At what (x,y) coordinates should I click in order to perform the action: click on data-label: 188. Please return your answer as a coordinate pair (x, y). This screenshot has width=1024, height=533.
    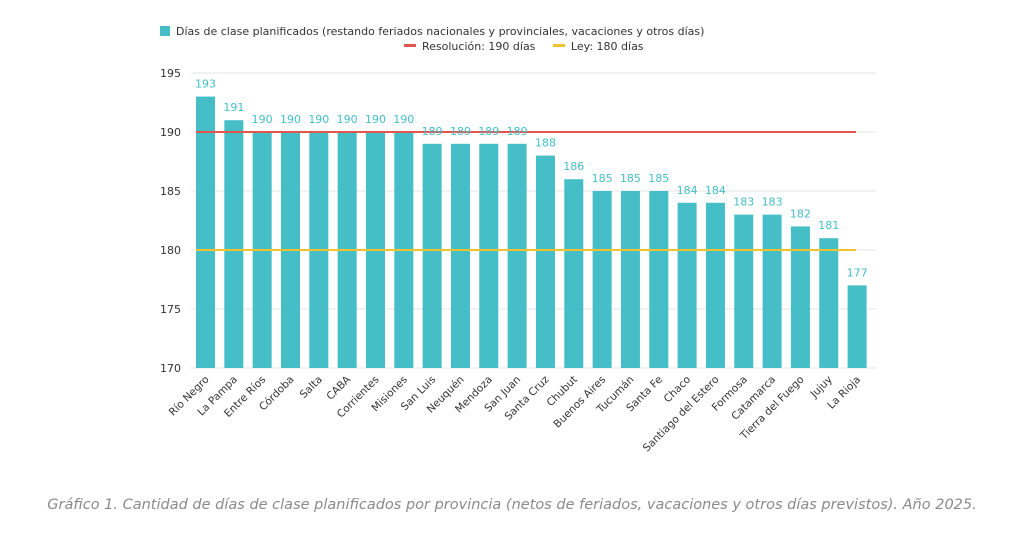
    Looking at the image, I should click on (545, 143).